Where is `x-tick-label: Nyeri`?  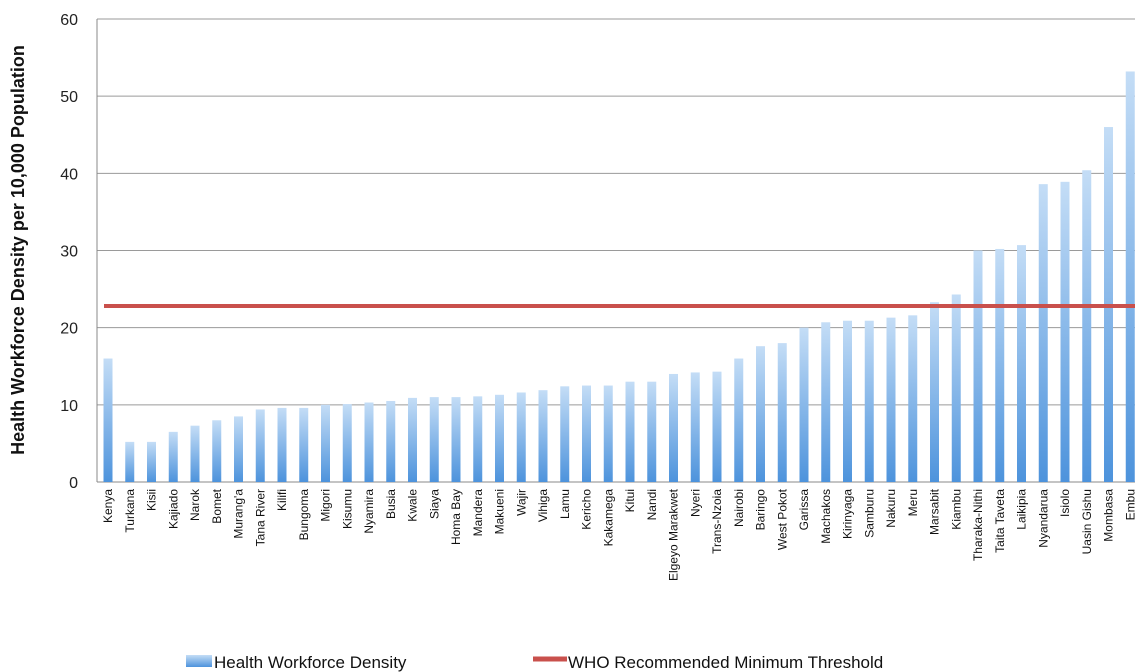
x-tick-label: Nyeri is located at coordinates (695, 503).